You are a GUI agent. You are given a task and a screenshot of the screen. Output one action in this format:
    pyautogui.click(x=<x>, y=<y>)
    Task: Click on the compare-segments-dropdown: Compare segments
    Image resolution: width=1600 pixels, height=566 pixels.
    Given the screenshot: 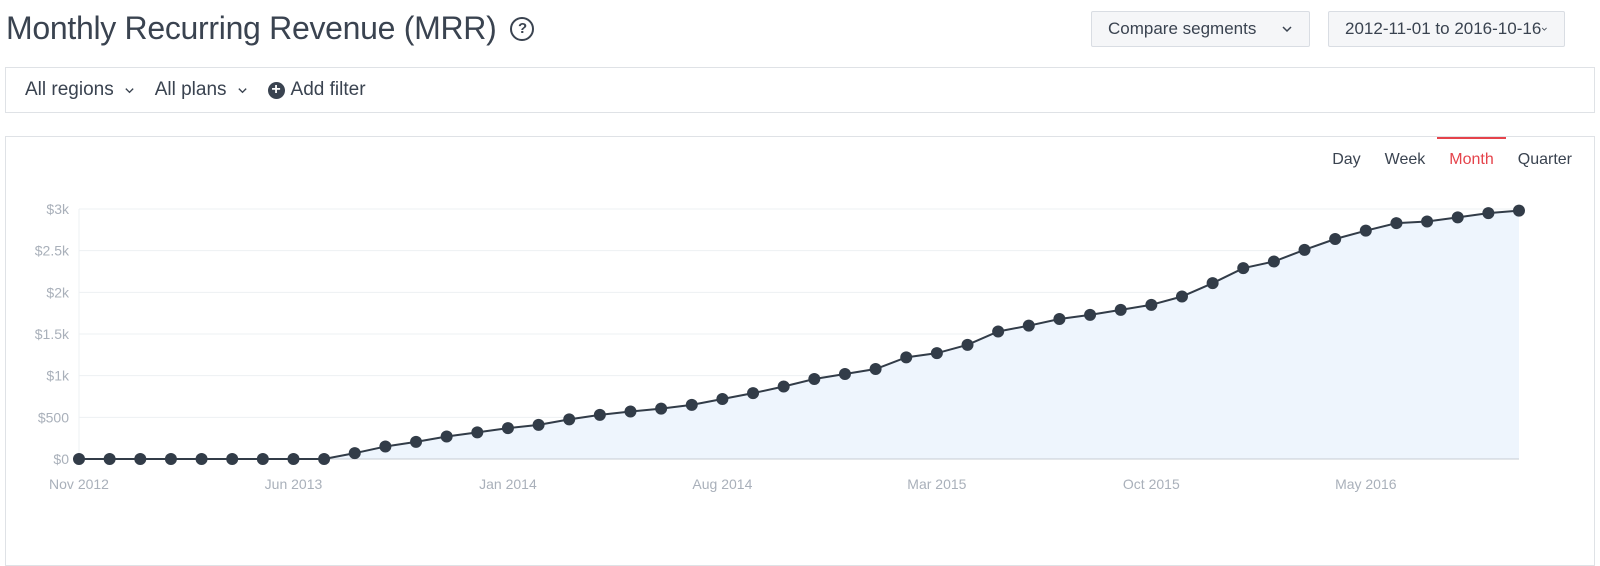 What is the action you would take?
    pyautogui.click(x=1200, y=29)
    